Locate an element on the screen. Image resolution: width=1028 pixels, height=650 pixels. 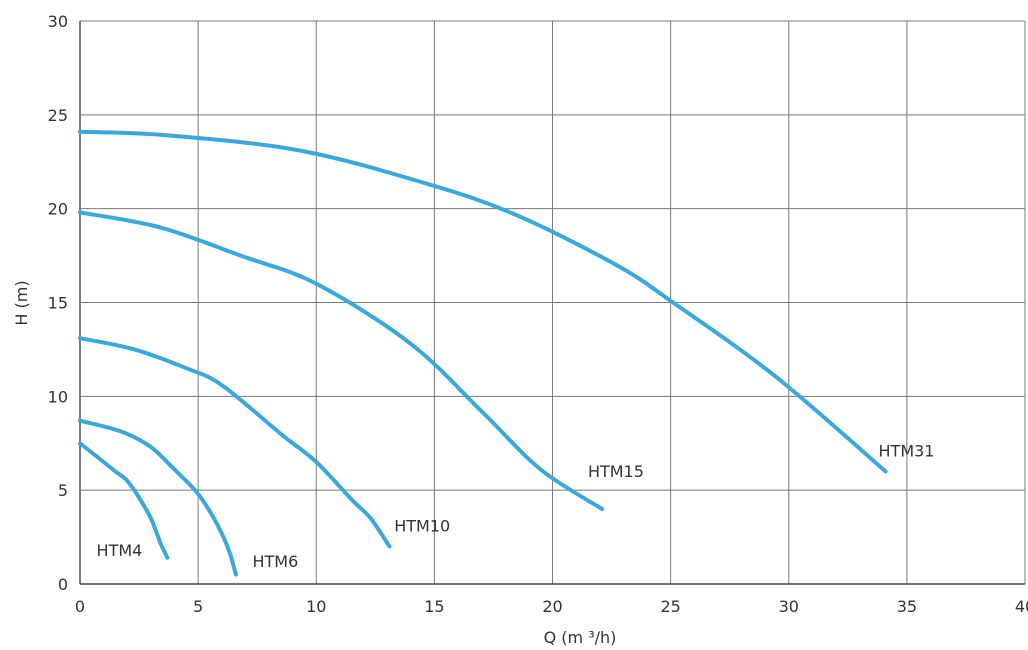
y-tick-label: 5 is located at coordinates (63, 490).